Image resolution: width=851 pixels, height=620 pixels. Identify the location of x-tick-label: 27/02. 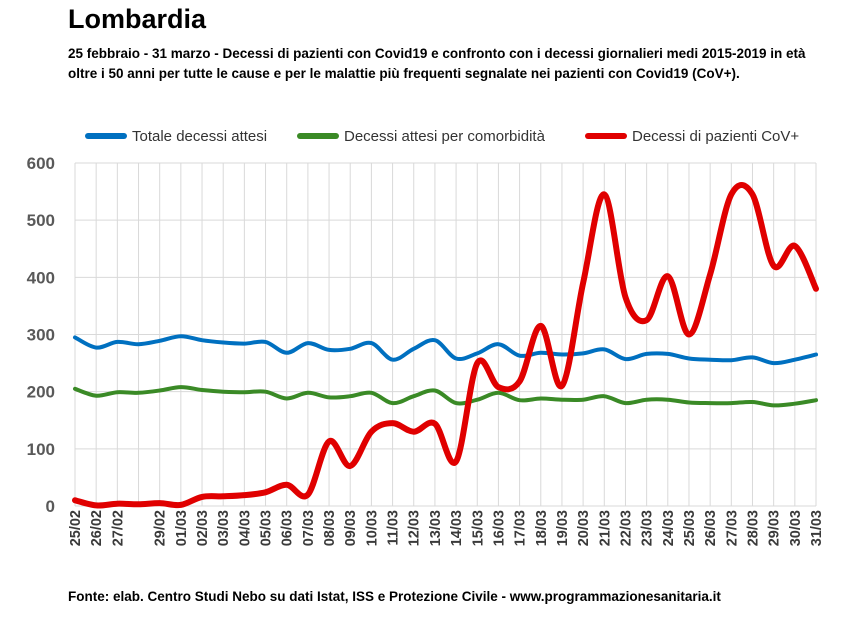
(118, 528).